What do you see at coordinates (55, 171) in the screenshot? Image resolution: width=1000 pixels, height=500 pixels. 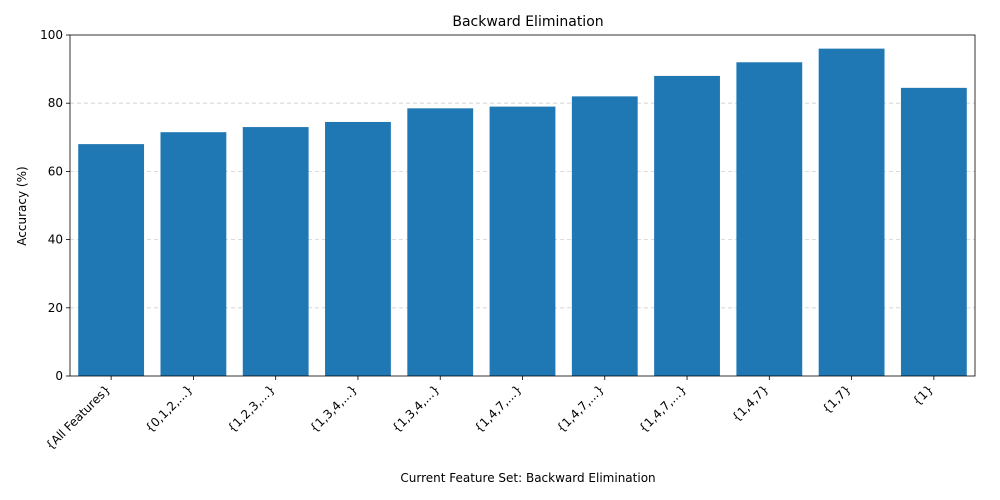 I see `y-tick-label: 60` at bounding box center [55, 171].